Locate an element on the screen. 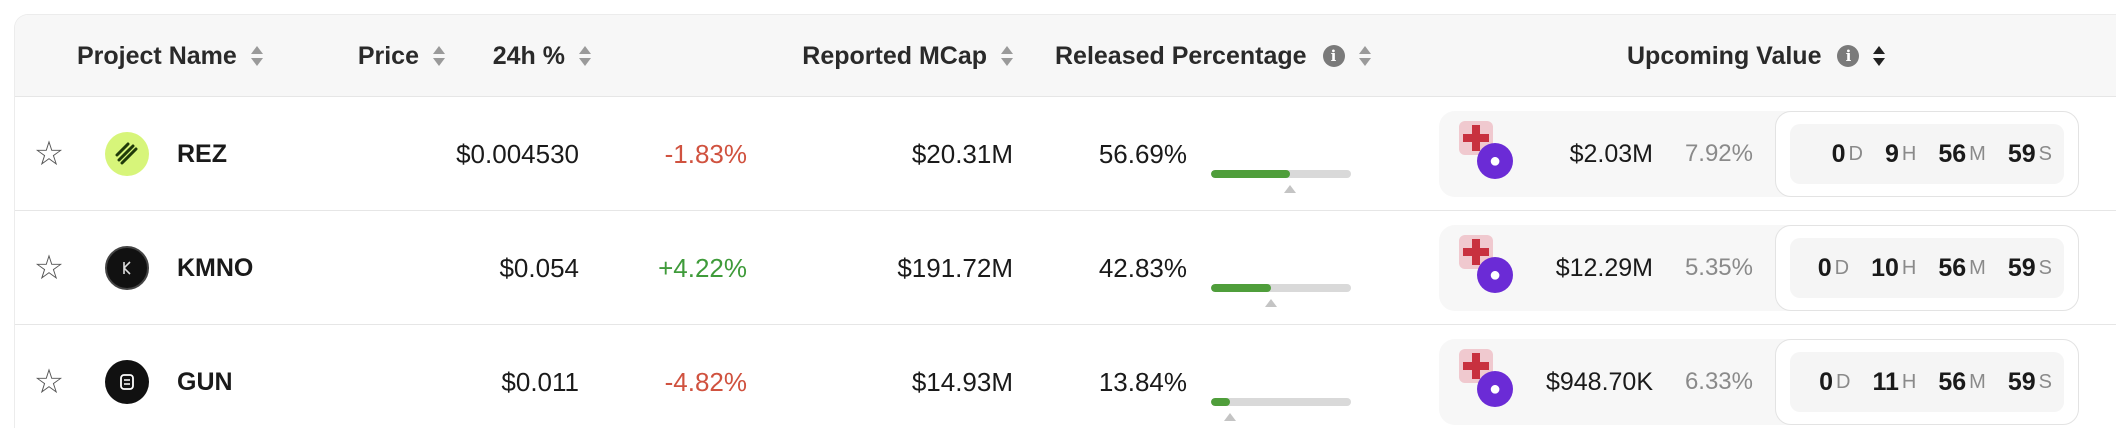 Image resolution: width=2116 pixels, height=428 pixels. col-24h: 24h % is located at coordinates (523, 56).